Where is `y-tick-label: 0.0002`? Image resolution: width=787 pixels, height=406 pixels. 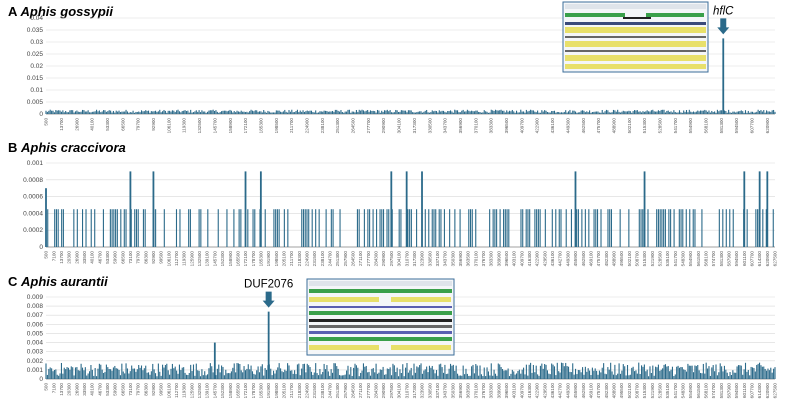 y-tick-label: 0.0002 is located at coordinates (33, 230).